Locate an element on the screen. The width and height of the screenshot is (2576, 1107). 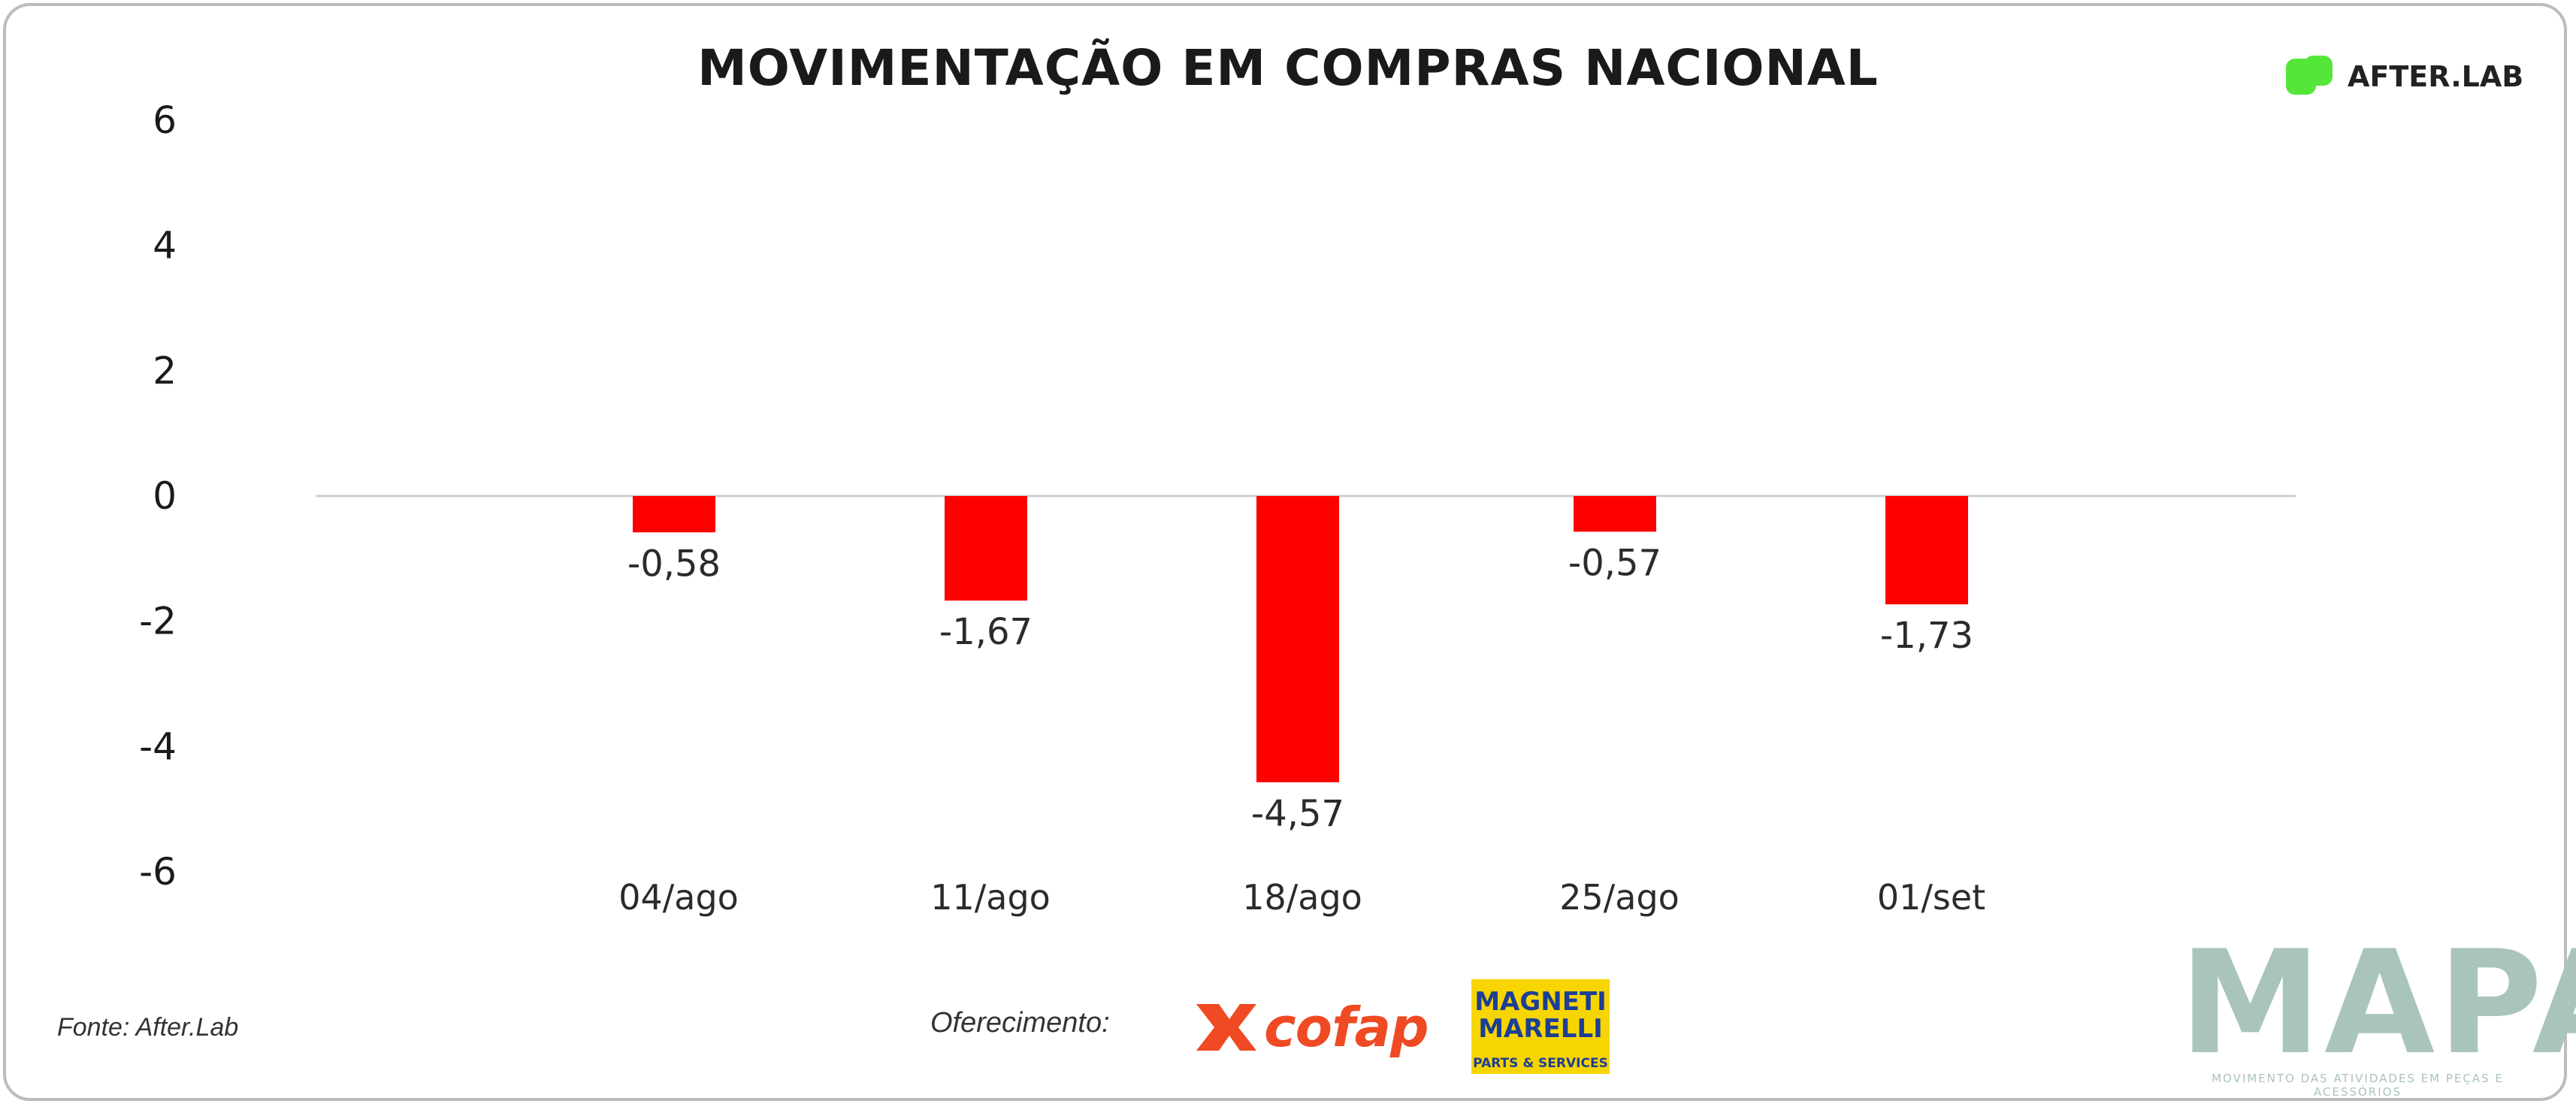
parts-services-text: PARTS & SERVICES is located at coordinates (1541, 1064).